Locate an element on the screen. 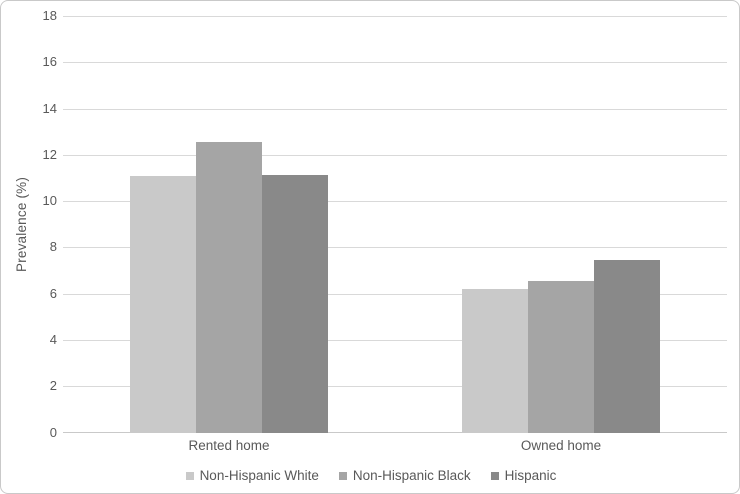  y-tick-label-12: 12 is located at coordinates (49, 154).